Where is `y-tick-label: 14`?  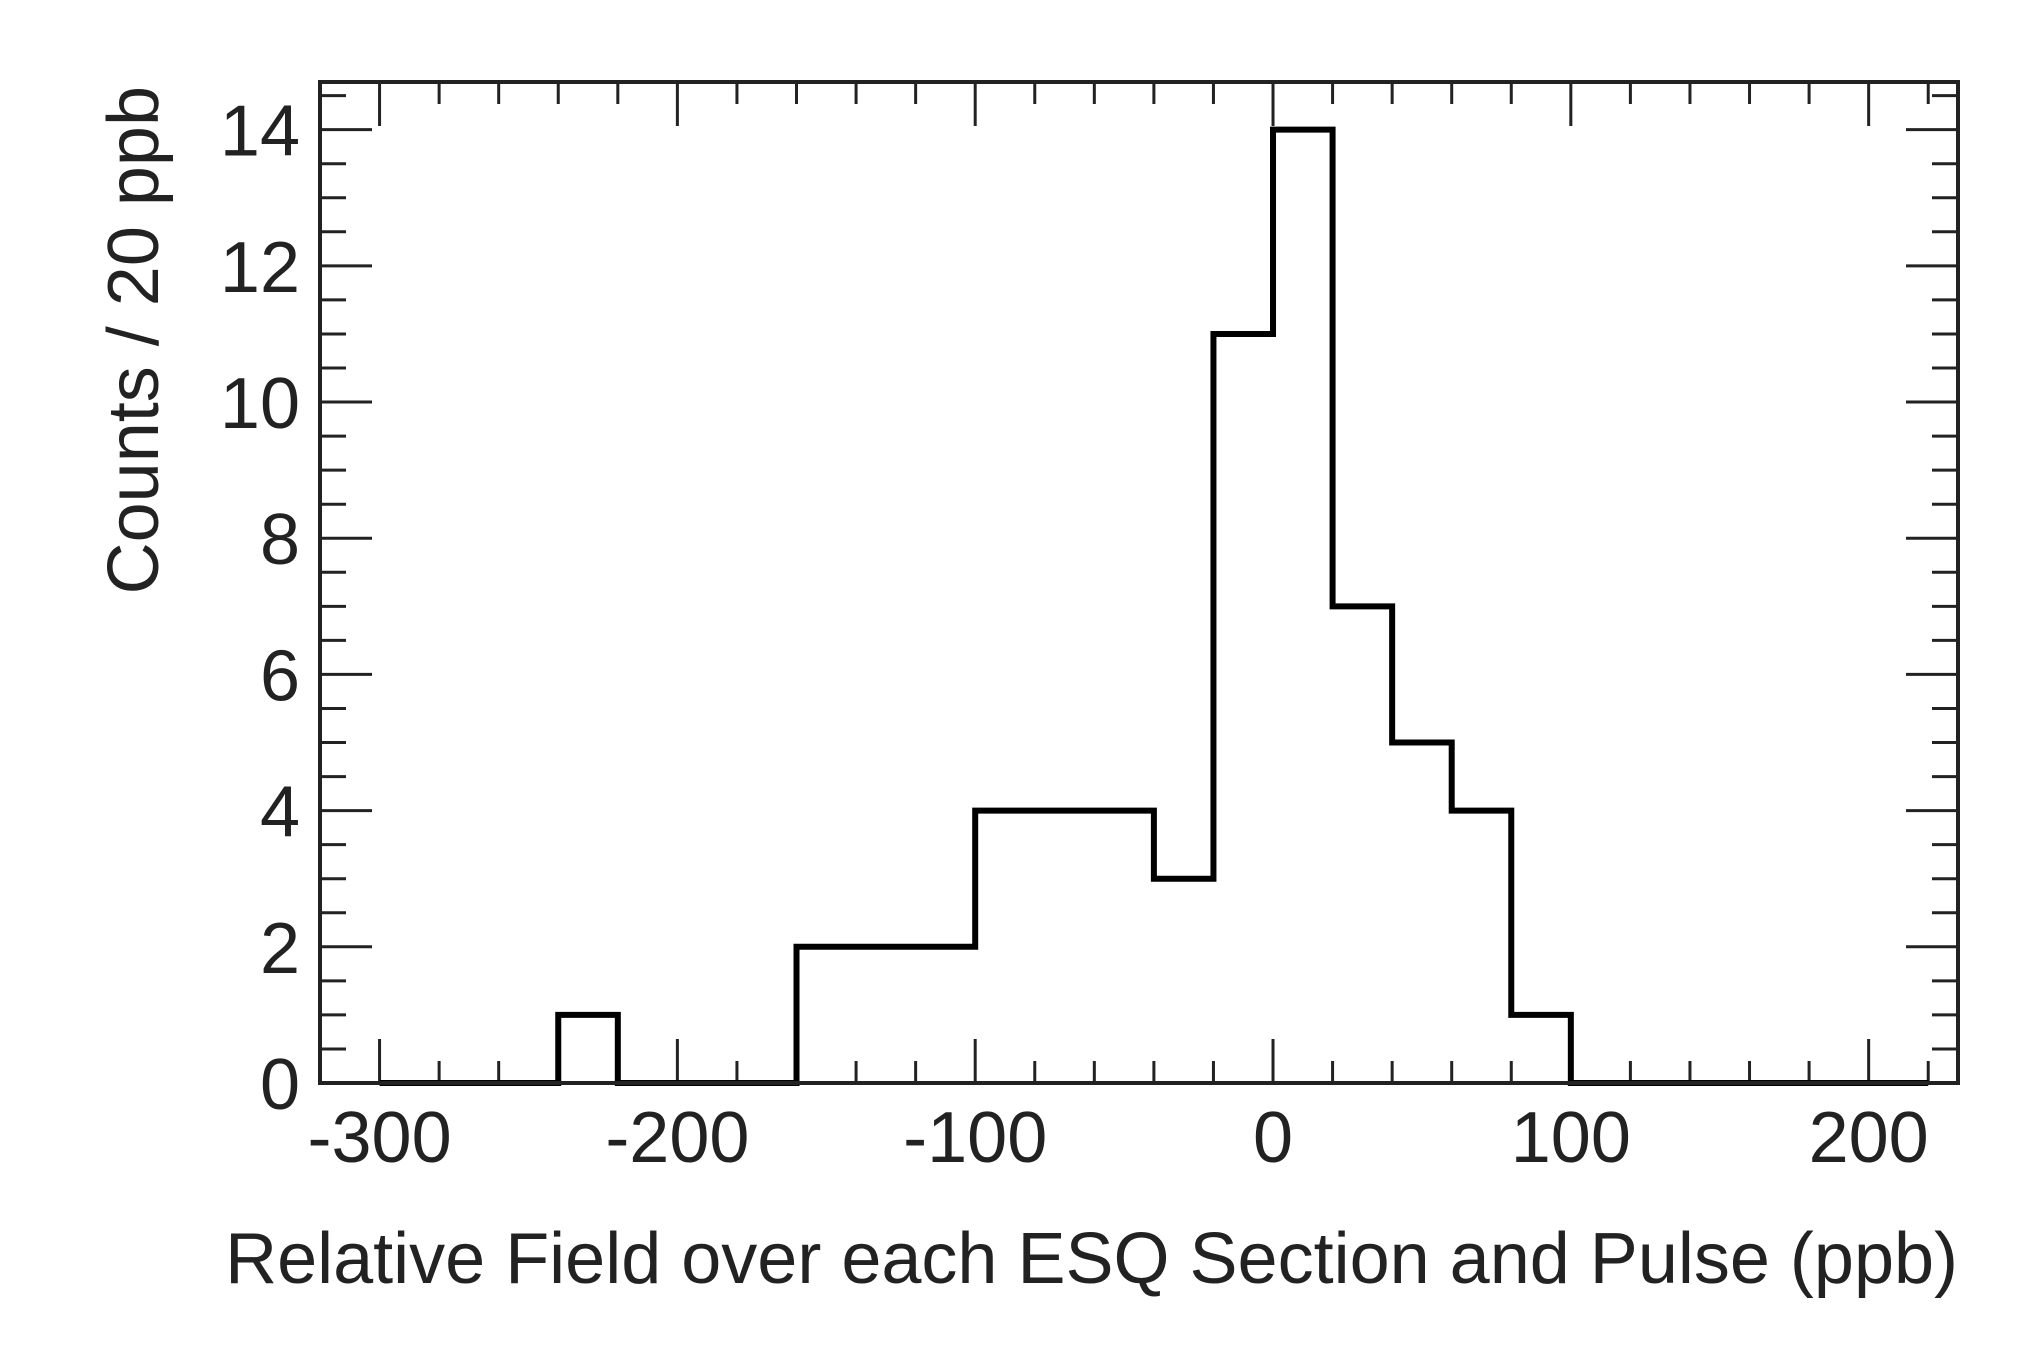 y-tick-label: 14 is located at coordinates (260, 132).